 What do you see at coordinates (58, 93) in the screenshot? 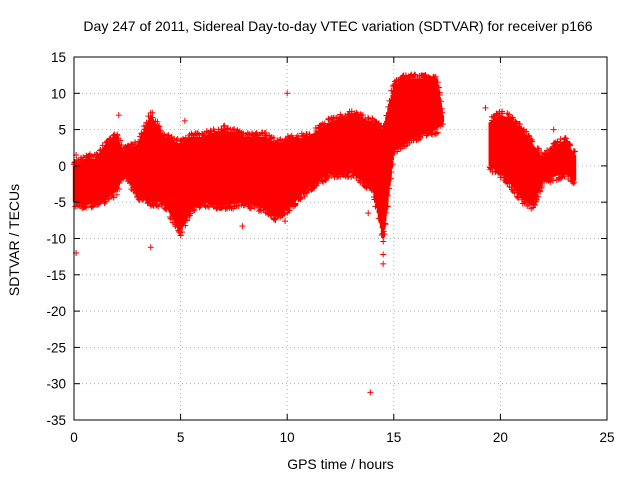
I see `y-tick-label: 10` at bounding box center [58, 93].